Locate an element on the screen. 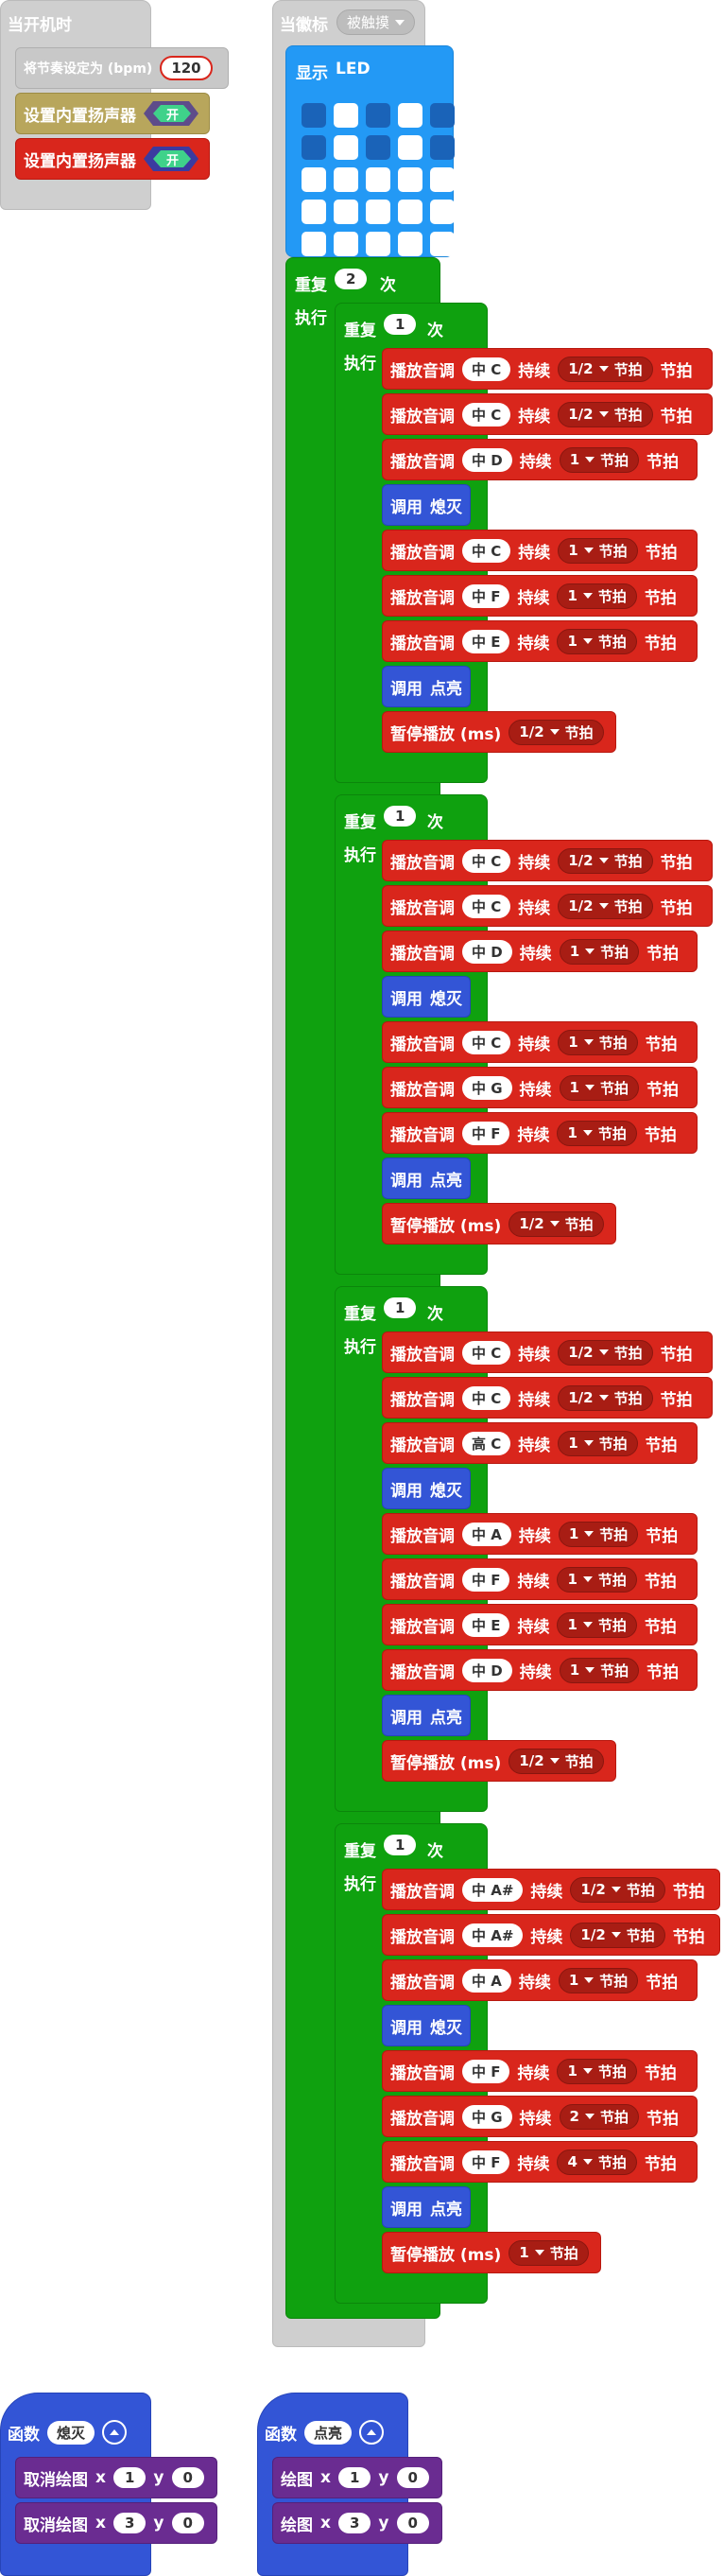 The image size is (724, 2576). play-tone-block: 播放音调中 A 持续 1 节拍 节拍 is located at coordinates (540, 1534).